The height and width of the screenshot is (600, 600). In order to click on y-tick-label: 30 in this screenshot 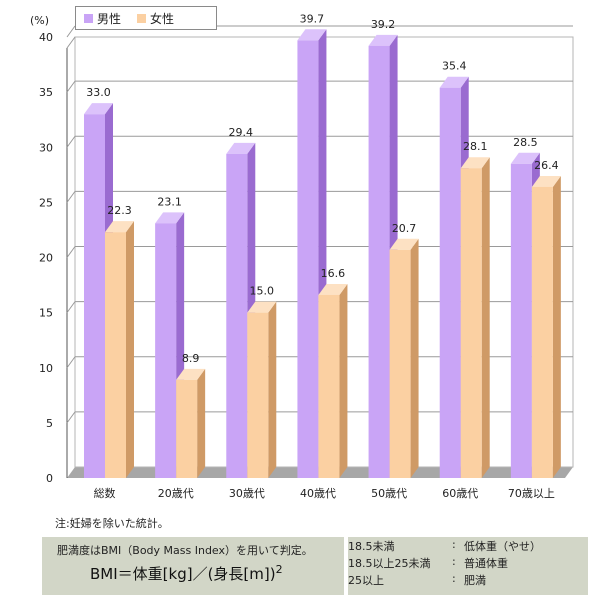, I will do `click(46, 147)`.